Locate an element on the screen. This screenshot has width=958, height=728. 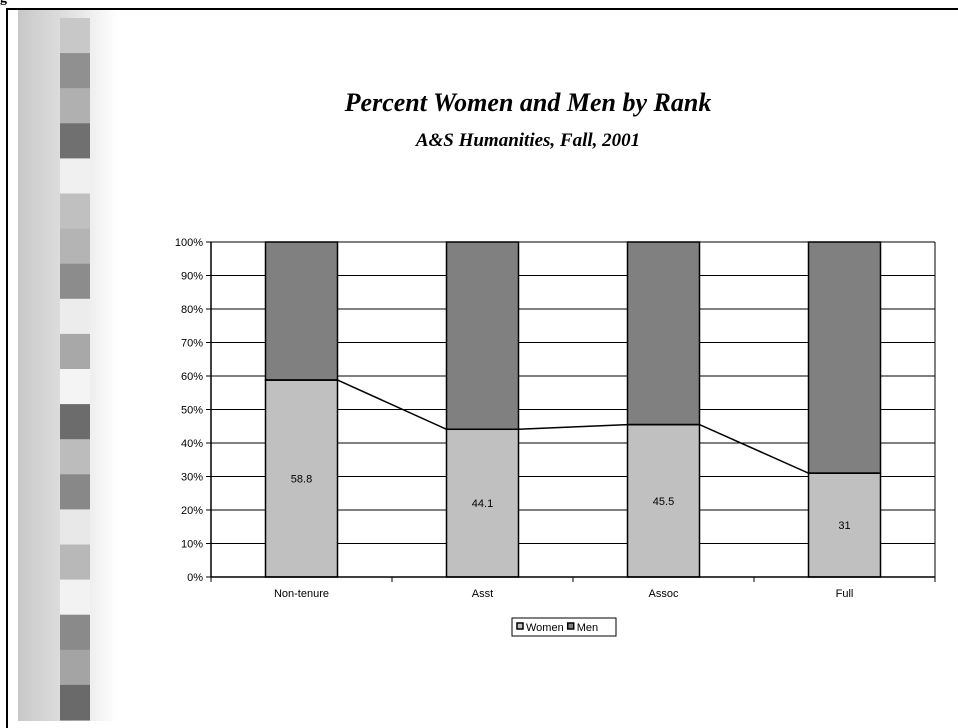
header-fragment: g is located at coordinates (5, 4).